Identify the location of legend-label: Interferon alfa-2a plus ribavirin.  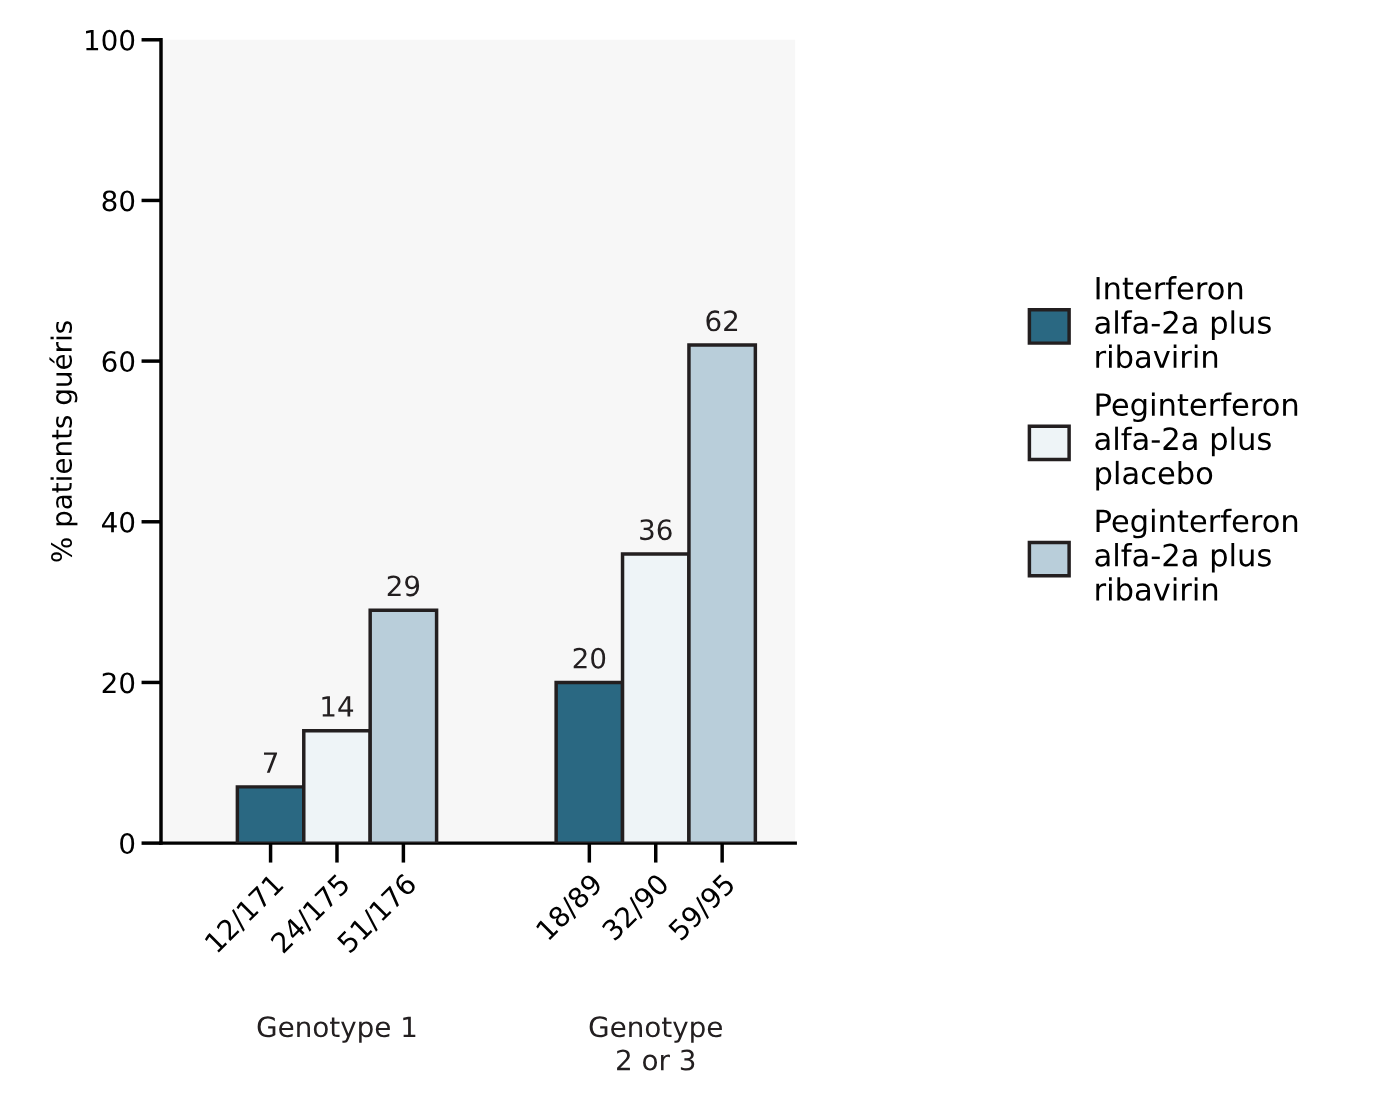
(1183, 322).